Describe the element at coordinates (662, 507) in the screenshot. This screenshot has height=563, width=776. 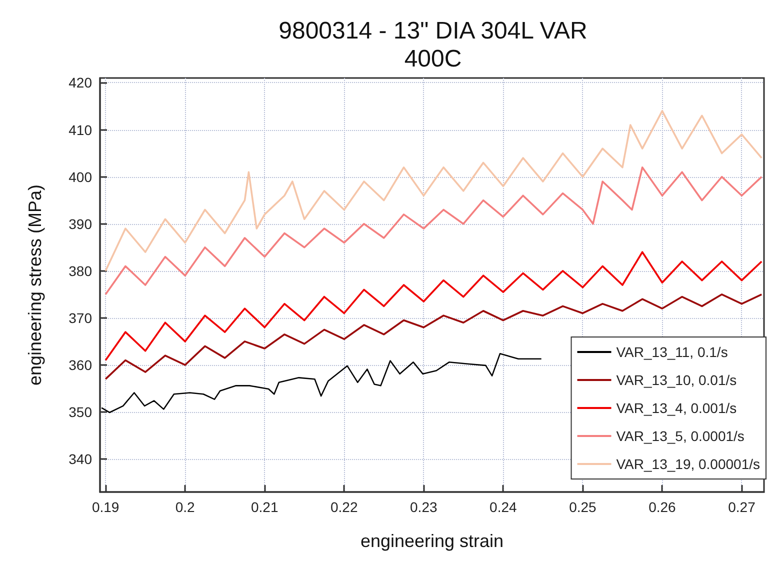
I see `x-tick-label: 0.26` at that location.